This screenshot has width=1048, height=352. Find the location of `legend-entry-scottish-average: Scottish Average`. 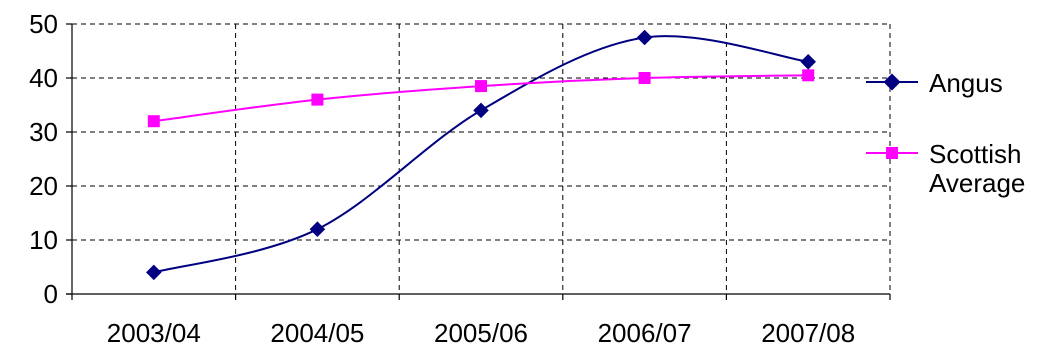

legend-entry-scottish-average: Scottish Average is located at coordinates (947, 168).